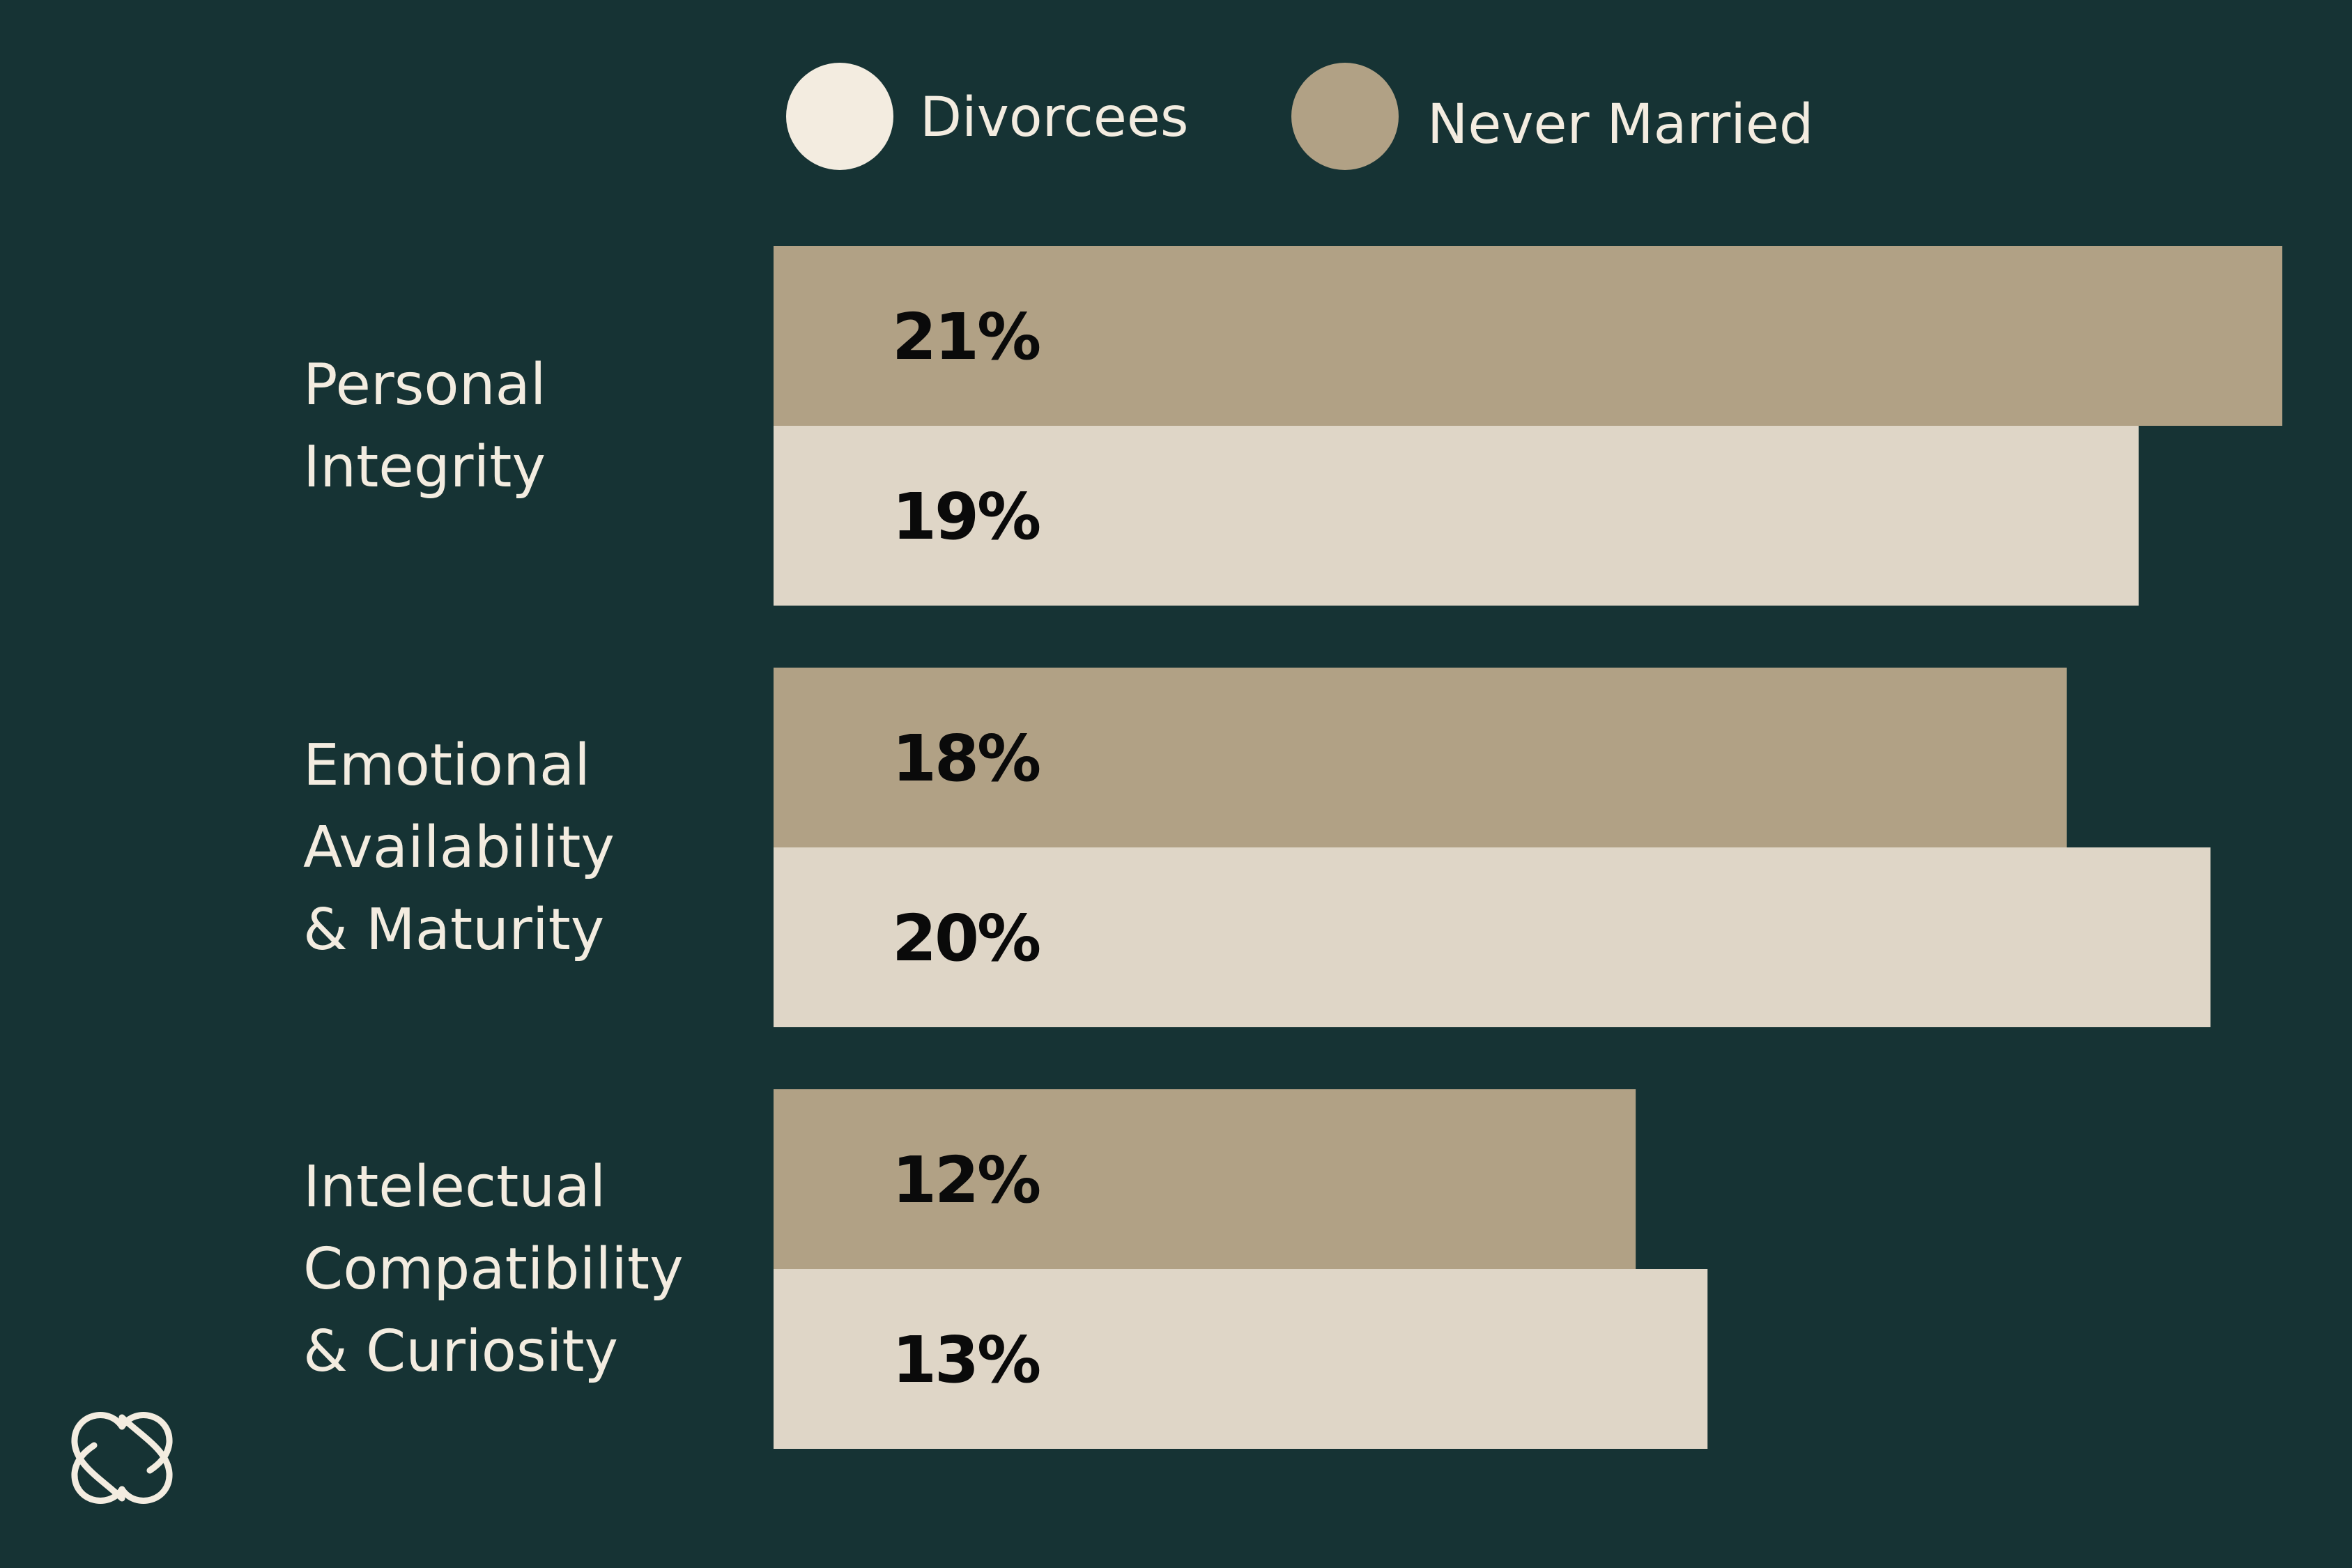 This screenshot has width=2352, height=1568. What do you see at coordinates (424, 467) in the screenshot?
I see `category-label-line: Integrity` at bounding box center [424, 467].